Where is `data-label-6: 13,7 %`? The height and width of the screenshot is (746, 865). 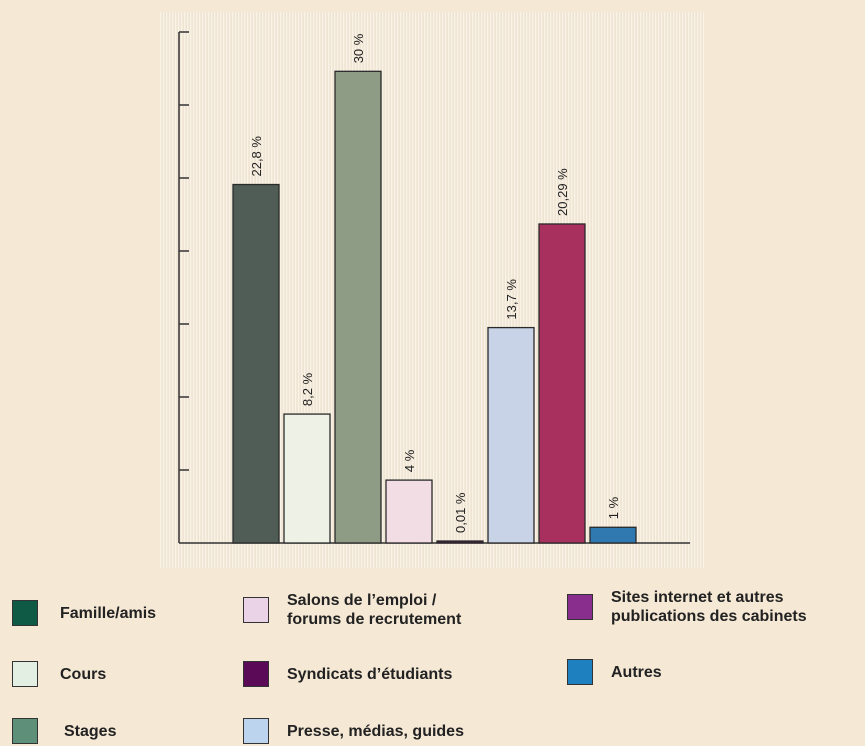
data-label-6: 13,7 % is located at coordinates (511, 299).